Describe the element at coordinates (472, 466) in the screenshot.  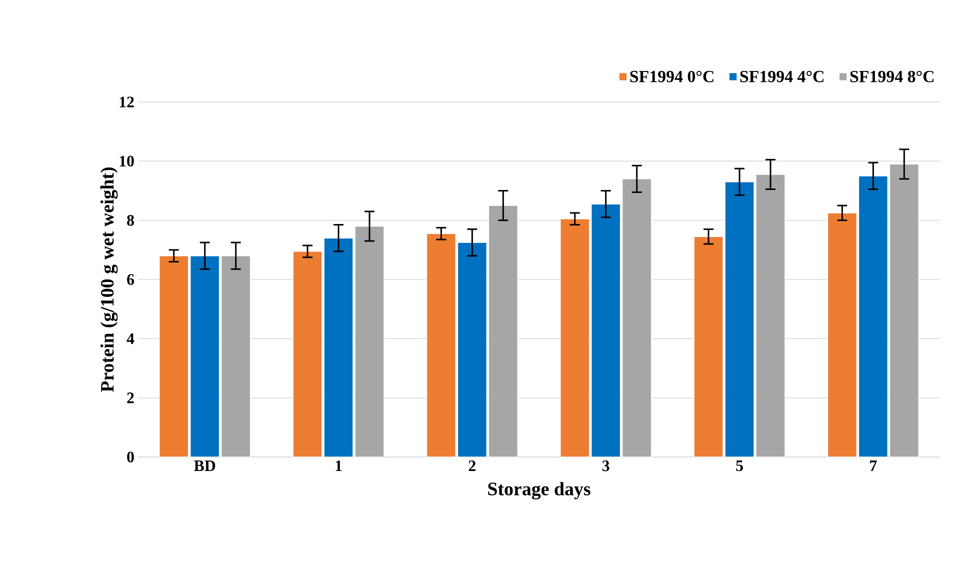
I see `x-tick-label: 2` at that location.